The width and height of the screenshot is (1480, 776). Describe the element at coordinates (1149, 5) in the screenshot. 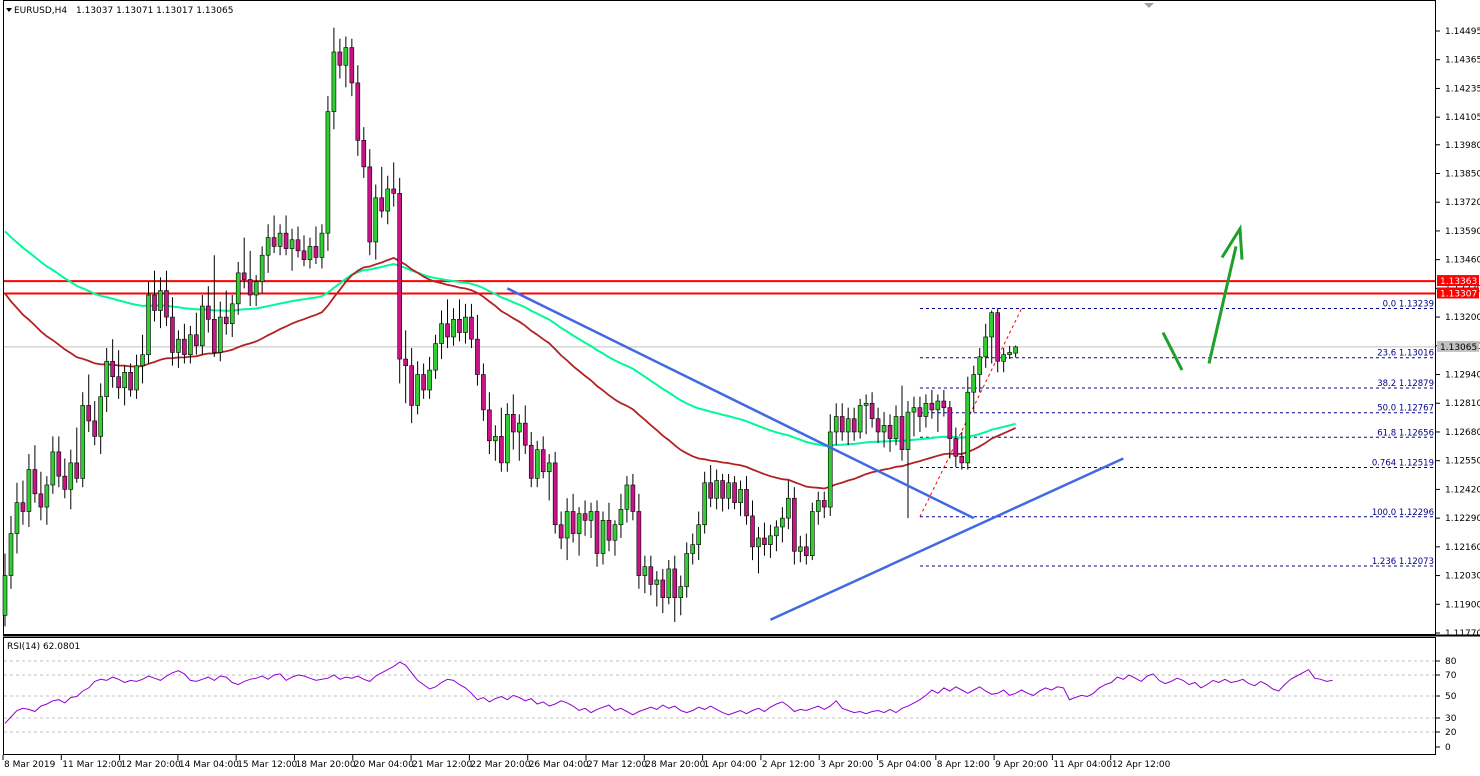

I see `shift-marker-icon` at that location.